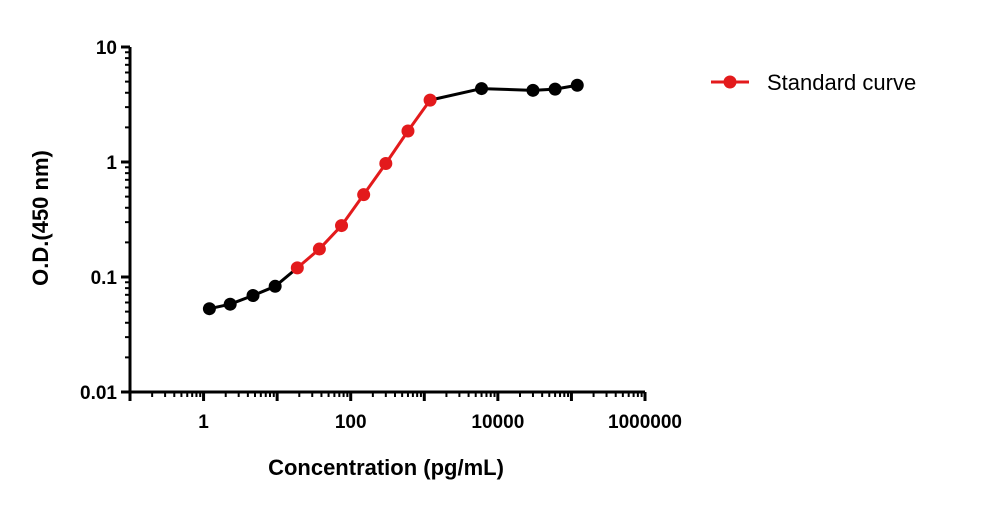 Image resolution: width=981 pixels, height=507 pixels. Describe the element at coordinates (104, 278) in the screenshot. I see `y-tick-label: 0.1` at that location.